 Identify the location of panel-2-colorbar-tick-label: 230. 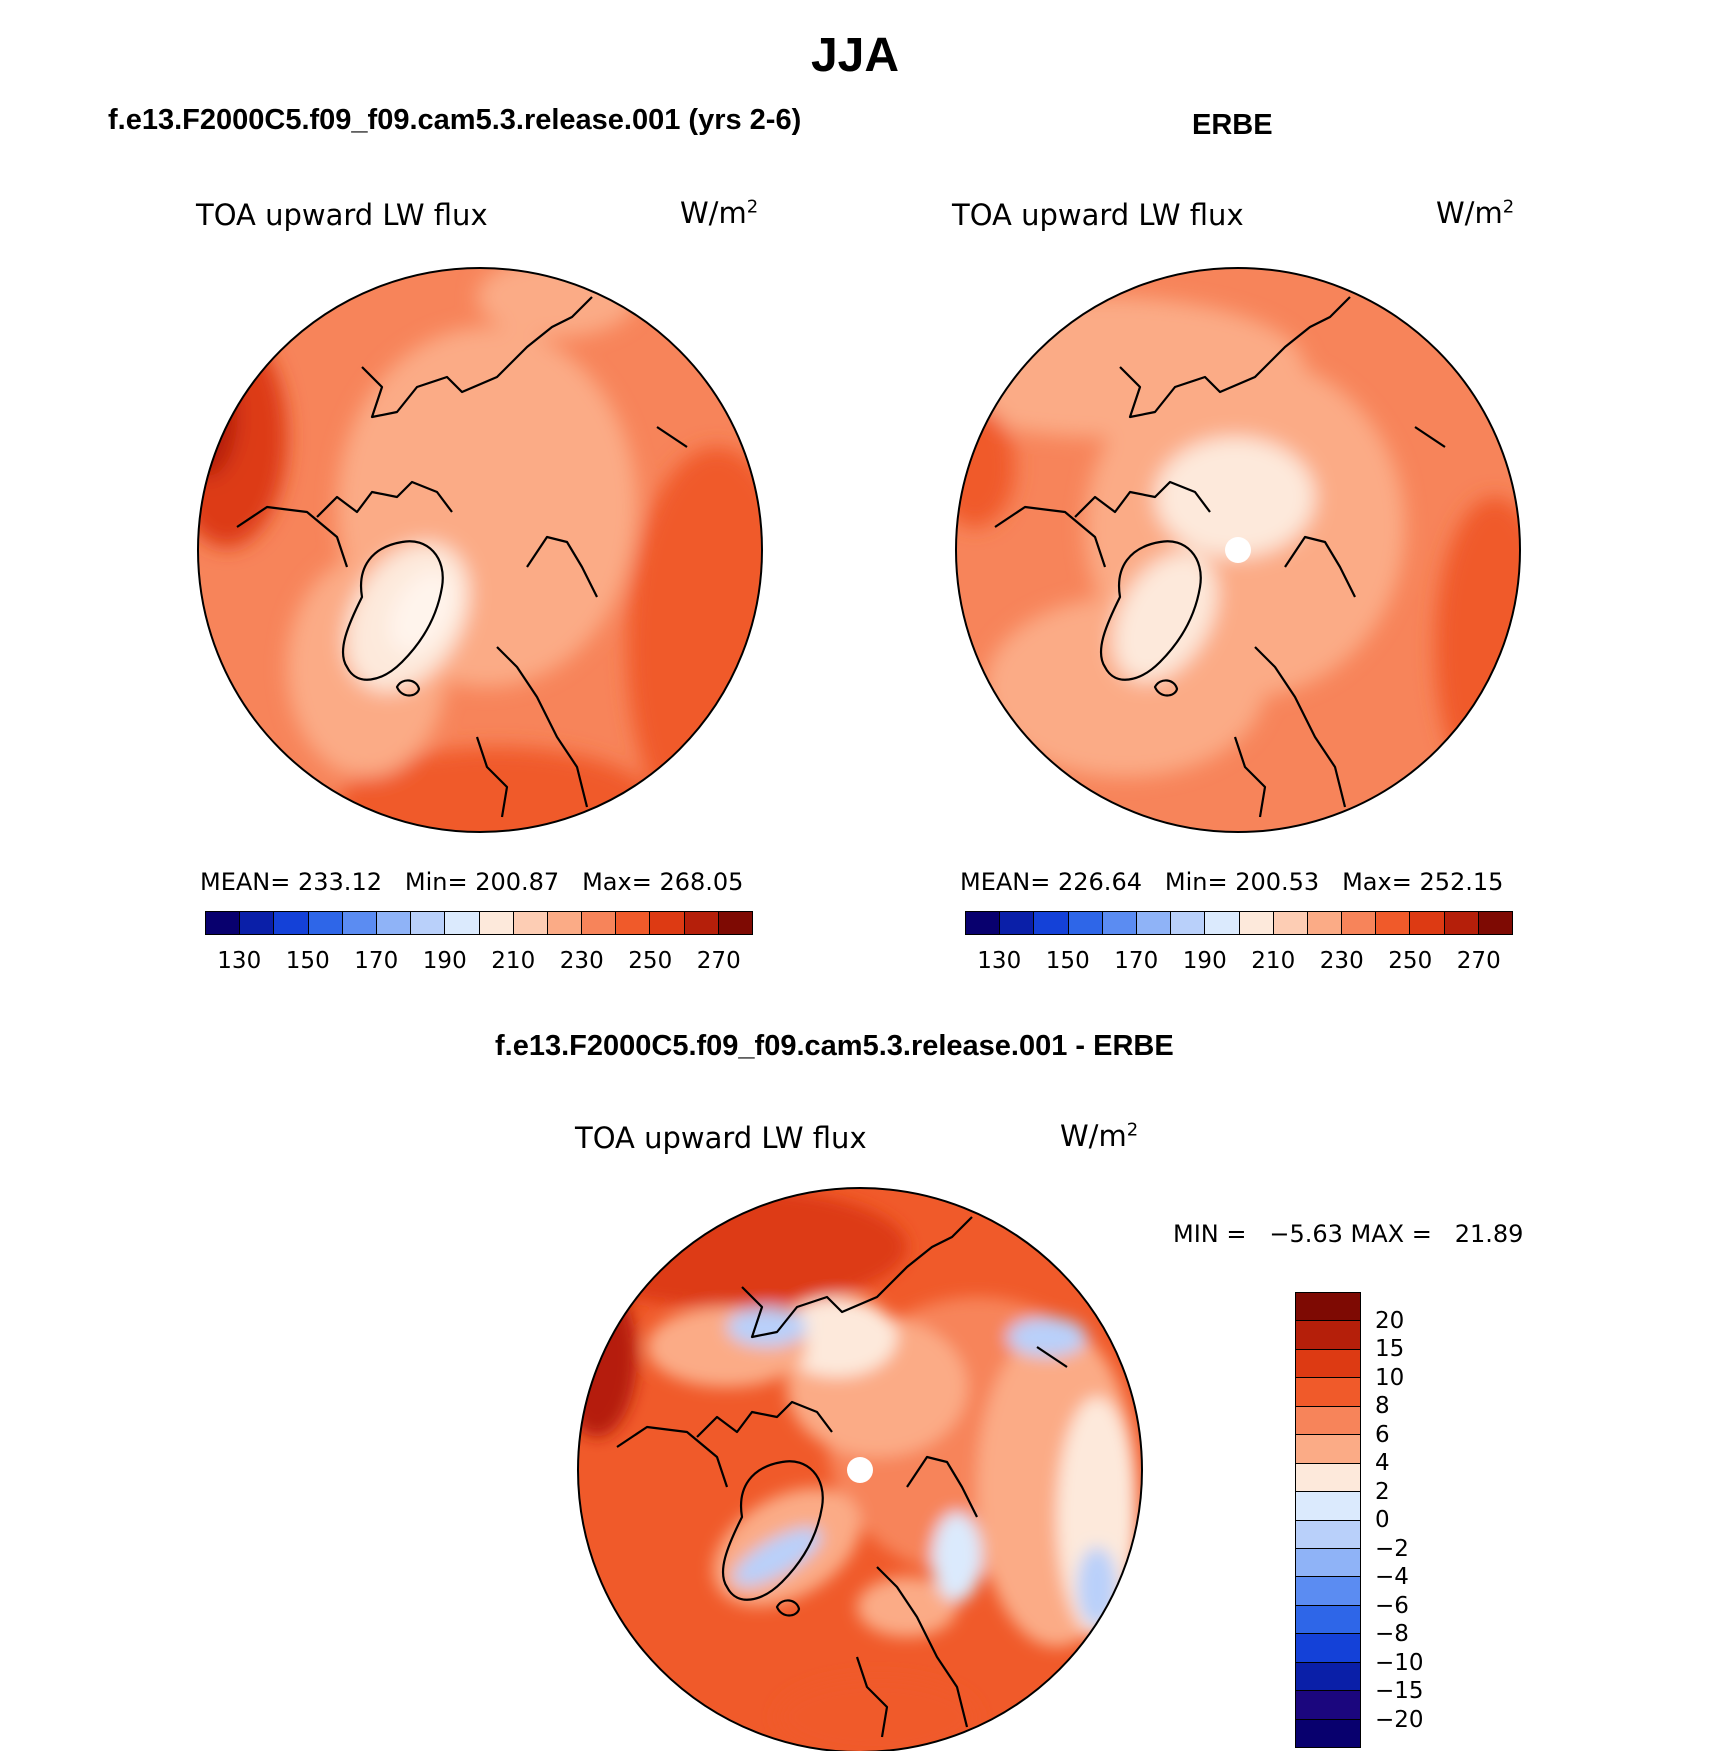
(1341, 961).